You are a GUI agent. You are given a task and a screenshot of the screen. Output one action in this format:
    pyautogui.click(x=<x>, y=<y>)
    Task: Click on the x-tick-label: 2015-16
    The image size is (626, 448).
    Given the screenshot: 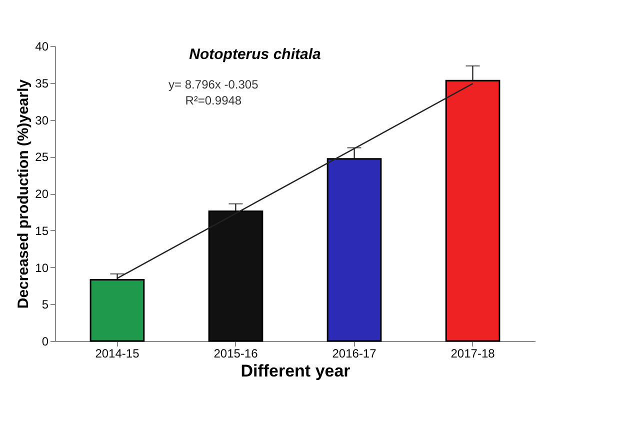 What is the action you would take?
    pyautogui.click(x=236, y=353)
    